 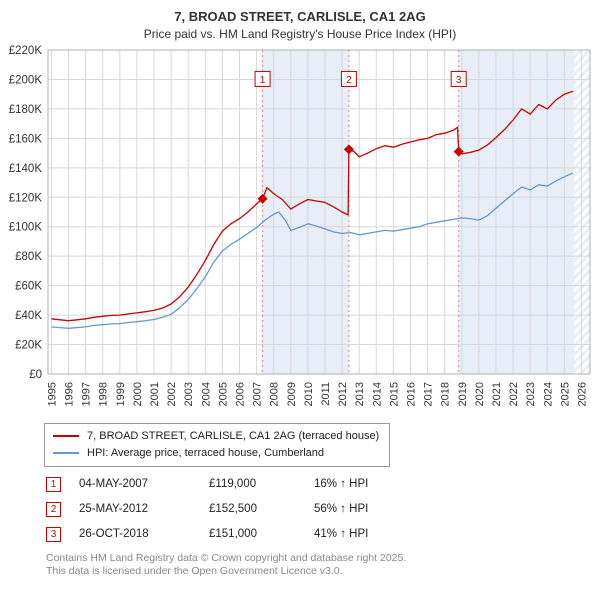 I want to click on svg-text: £20K, so click(x=28, y=345).